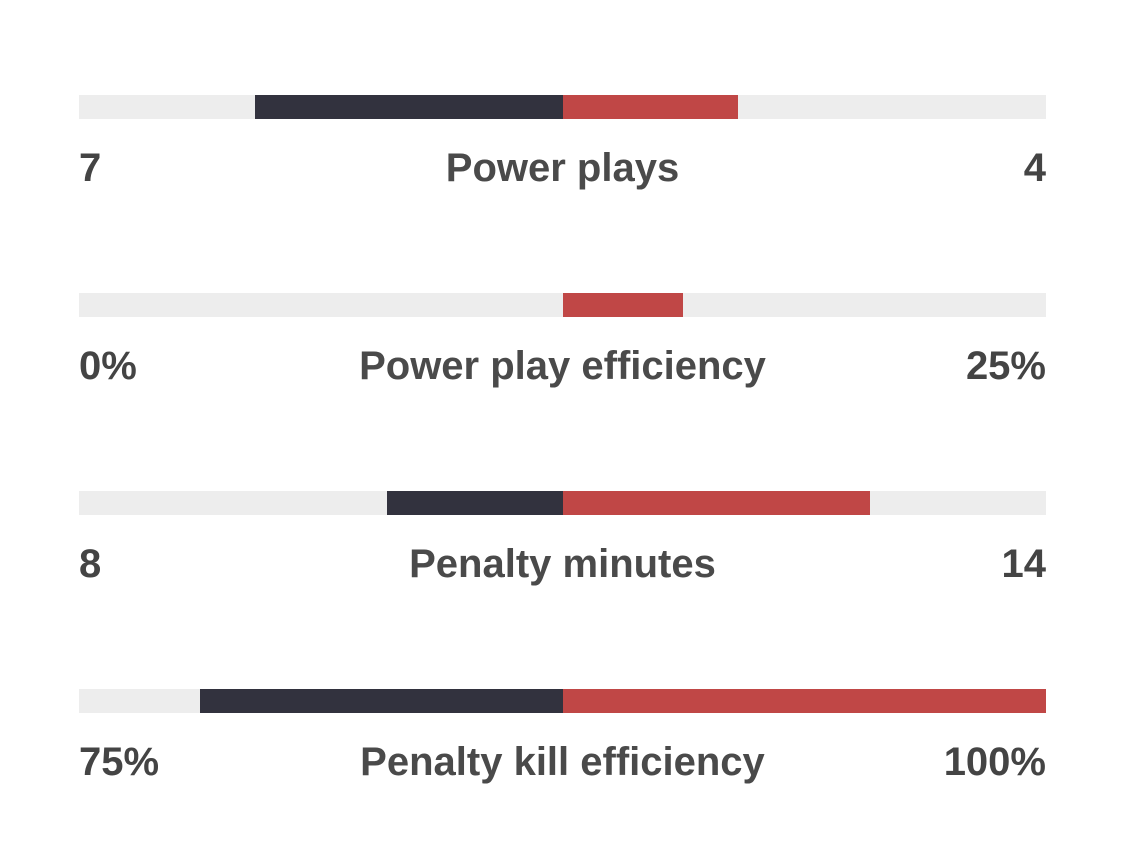  I want to click on stat-row: 7 Power plays 4, so click(562, 143).